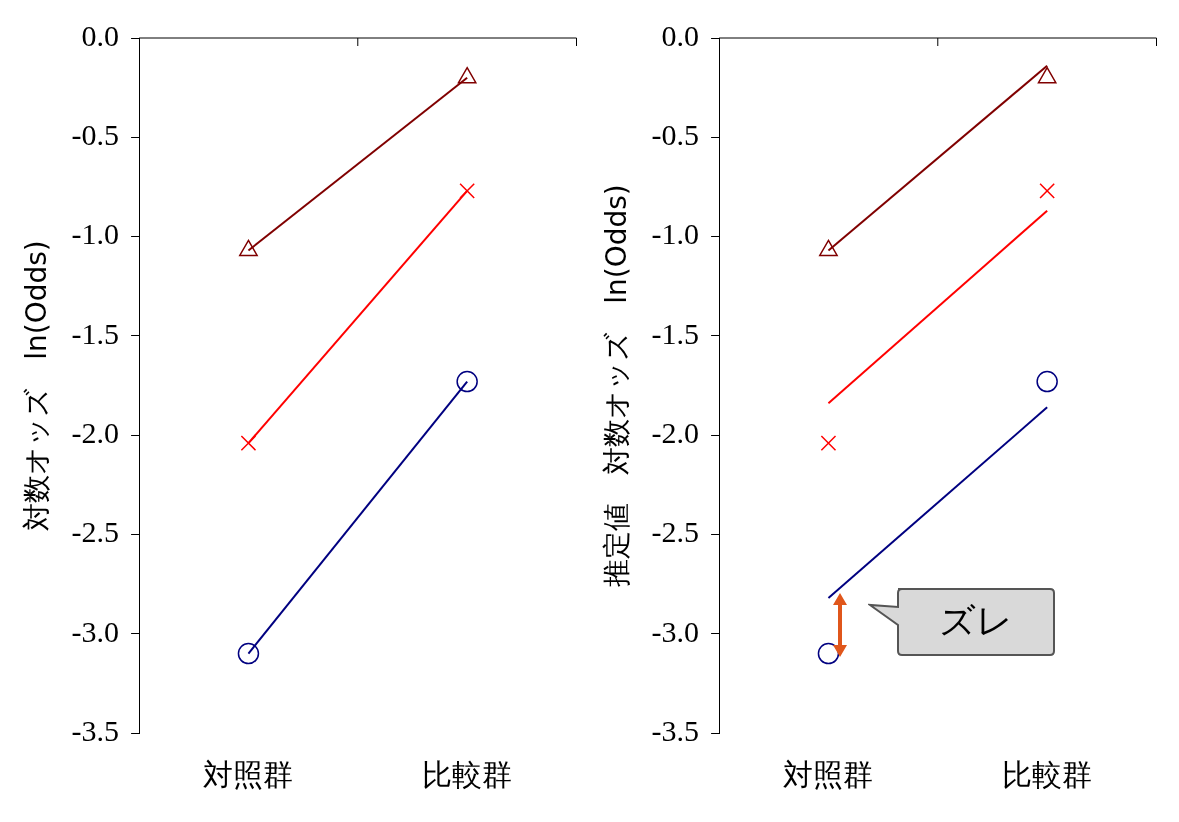 Image resolution: width=1179 pixels, height=822 pixels. I want to click on annotation: ズレ, so click(976, 621).